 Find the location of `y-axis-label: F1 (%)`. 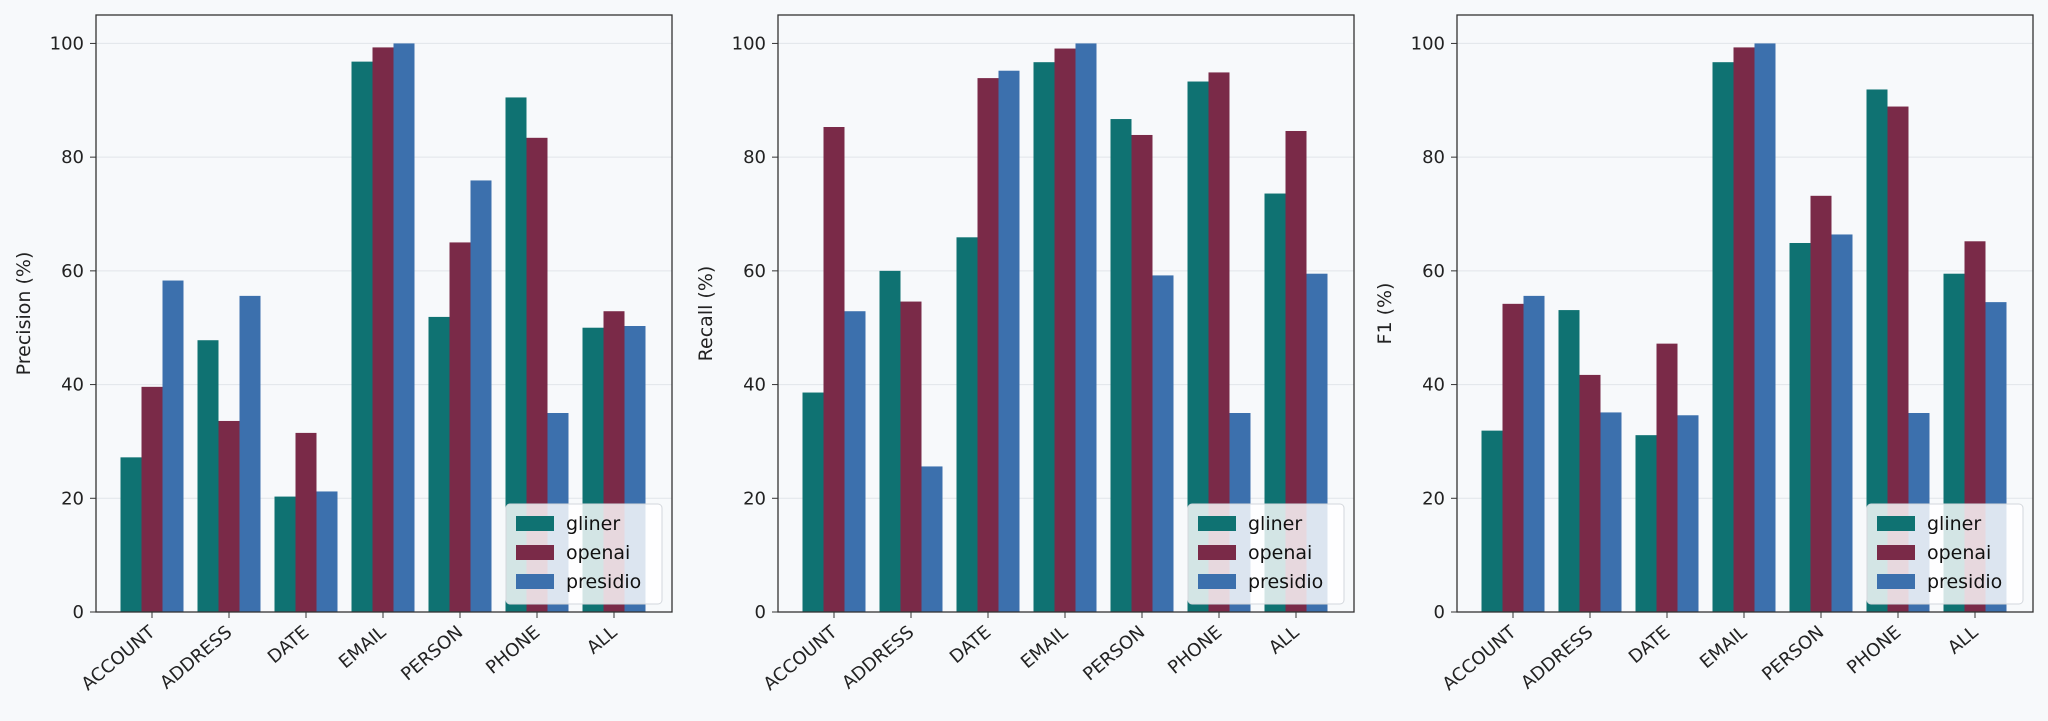

y-axis-label: F1 (%) is located at coordinates (1385, 314).